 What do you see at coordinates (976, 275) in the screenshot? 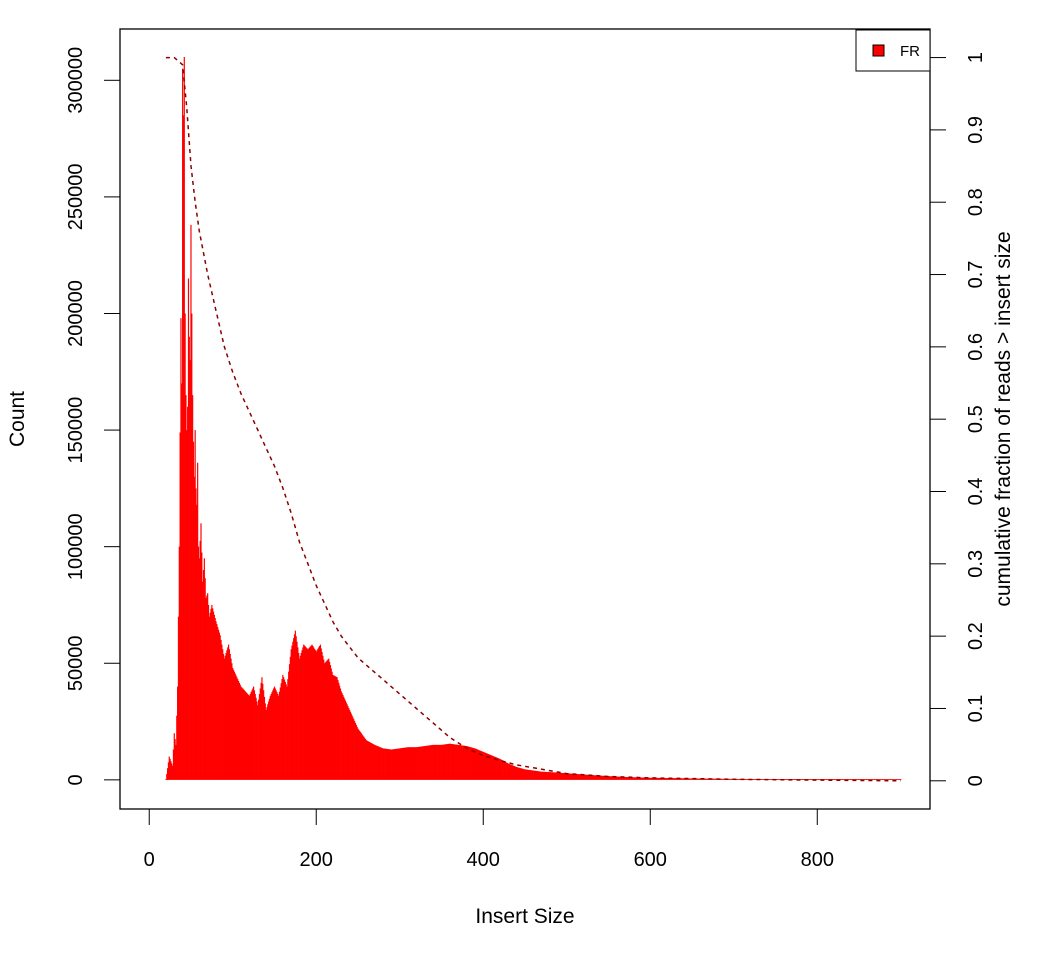
I see `y-right-tick-label: 0.7` at bounding box center [976, 275].